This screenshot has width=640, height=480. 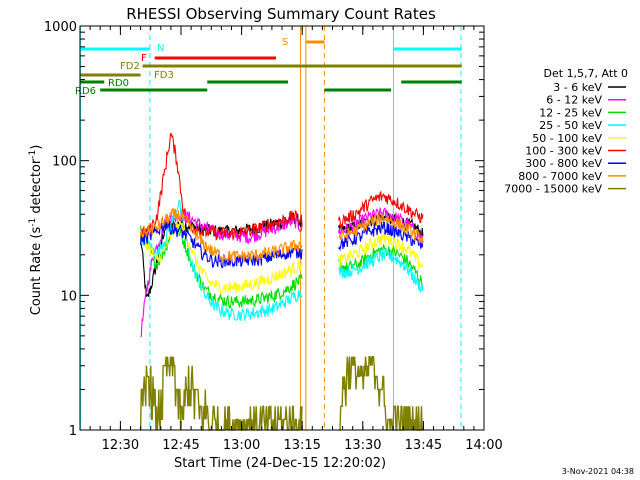 What do you see at coordinates (60, 27) in the screenshot?
I see `y-tick-label-3: 1000` at bounding box center [60, 27].